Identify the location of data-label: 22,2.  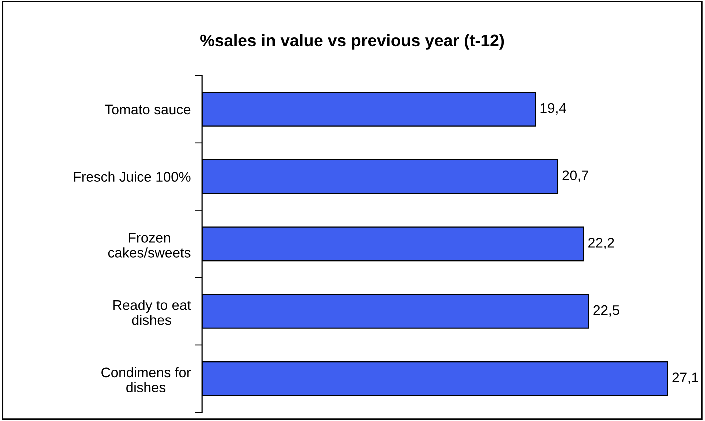
(601, 244).